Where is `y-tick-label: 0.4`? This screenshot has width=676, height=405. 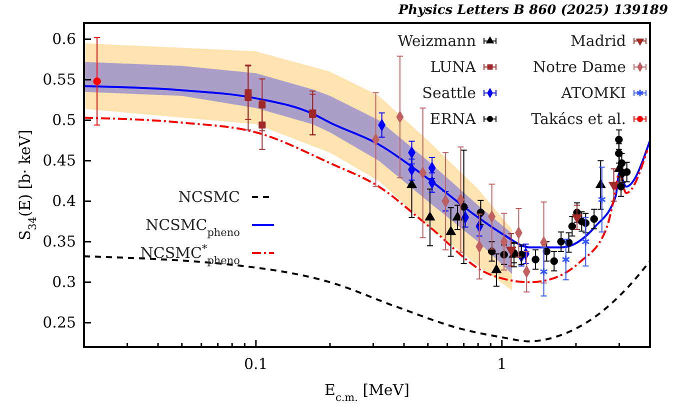 y-tick-label: 0.4 is located at coordinates (64, 201).